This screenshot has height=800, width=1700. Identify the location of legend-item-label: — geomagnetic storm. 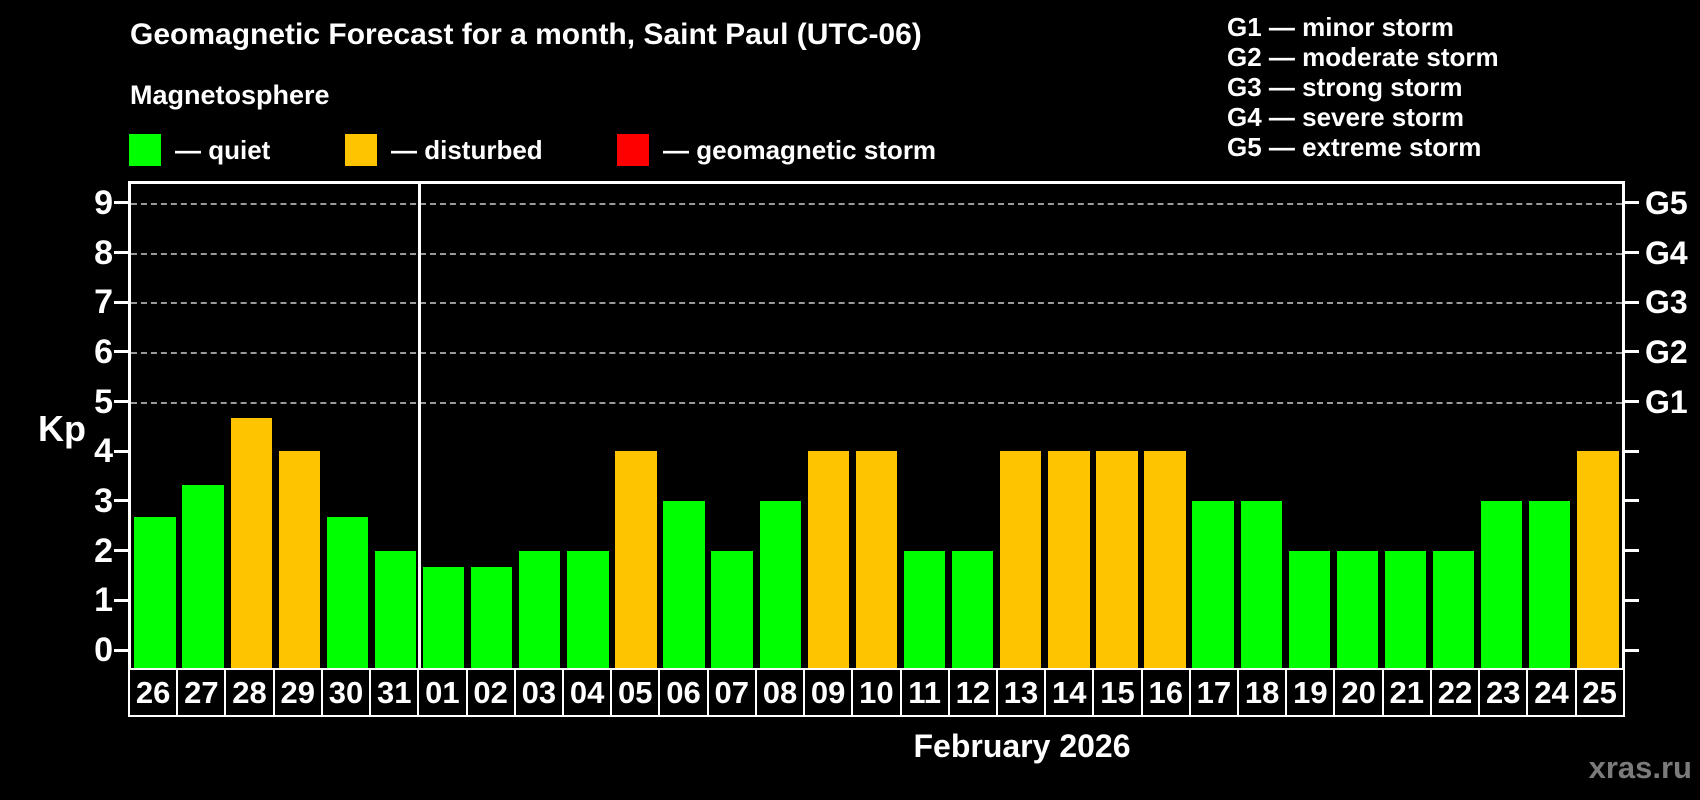
(800, 149).